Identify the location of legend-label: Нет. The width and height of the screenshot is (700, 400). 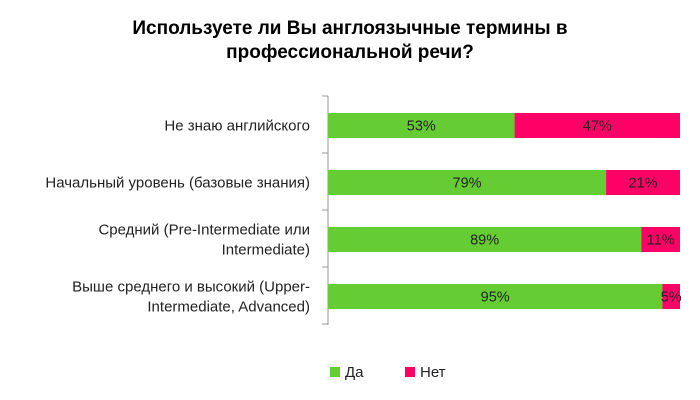
(433, 372).